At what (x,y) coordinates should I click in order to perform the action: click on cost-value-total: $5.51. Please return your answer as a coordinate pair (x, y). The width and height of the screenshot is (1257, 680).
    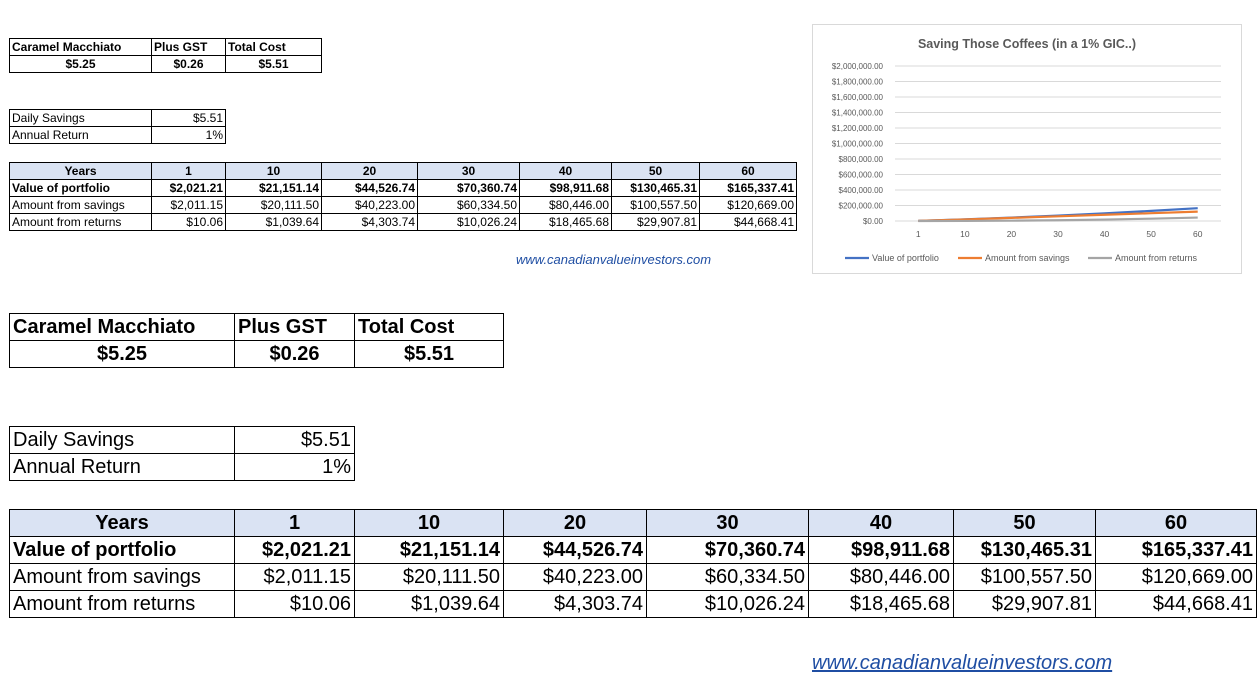
    Looking at the image, I should click on (273, 64).